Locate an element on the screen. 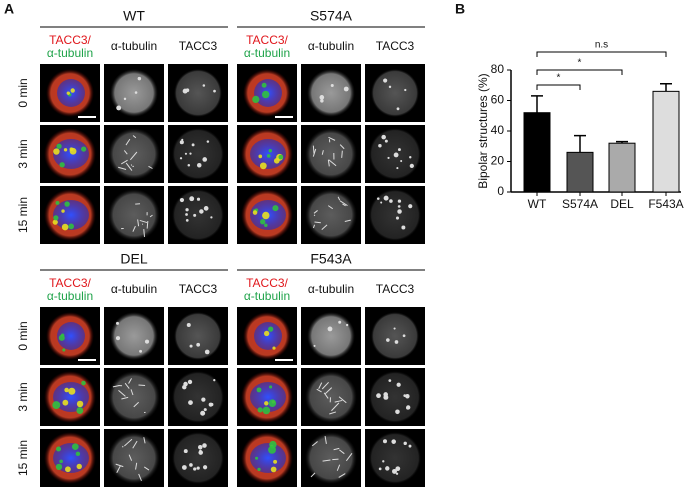 This screenshot has width=696, height=492. y-tick-label: 0 is located at coordinates (500, 191).